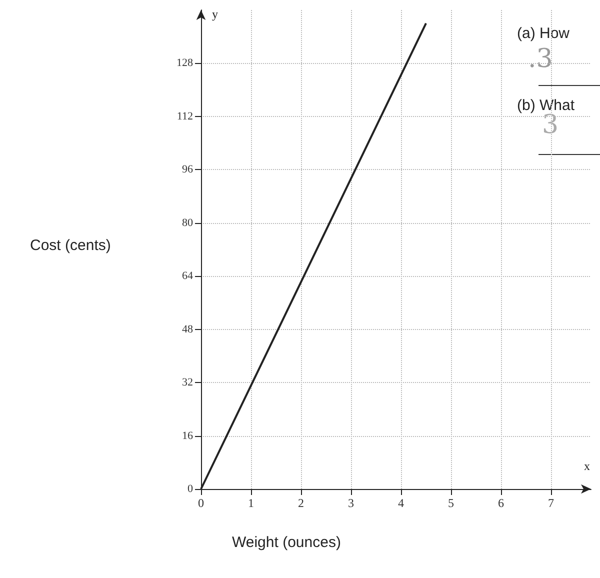 This screenshot has width=600, height=578. Describe the element at coordinates (540, 59) in the screenshot. I see `annotation: .3` at that location.